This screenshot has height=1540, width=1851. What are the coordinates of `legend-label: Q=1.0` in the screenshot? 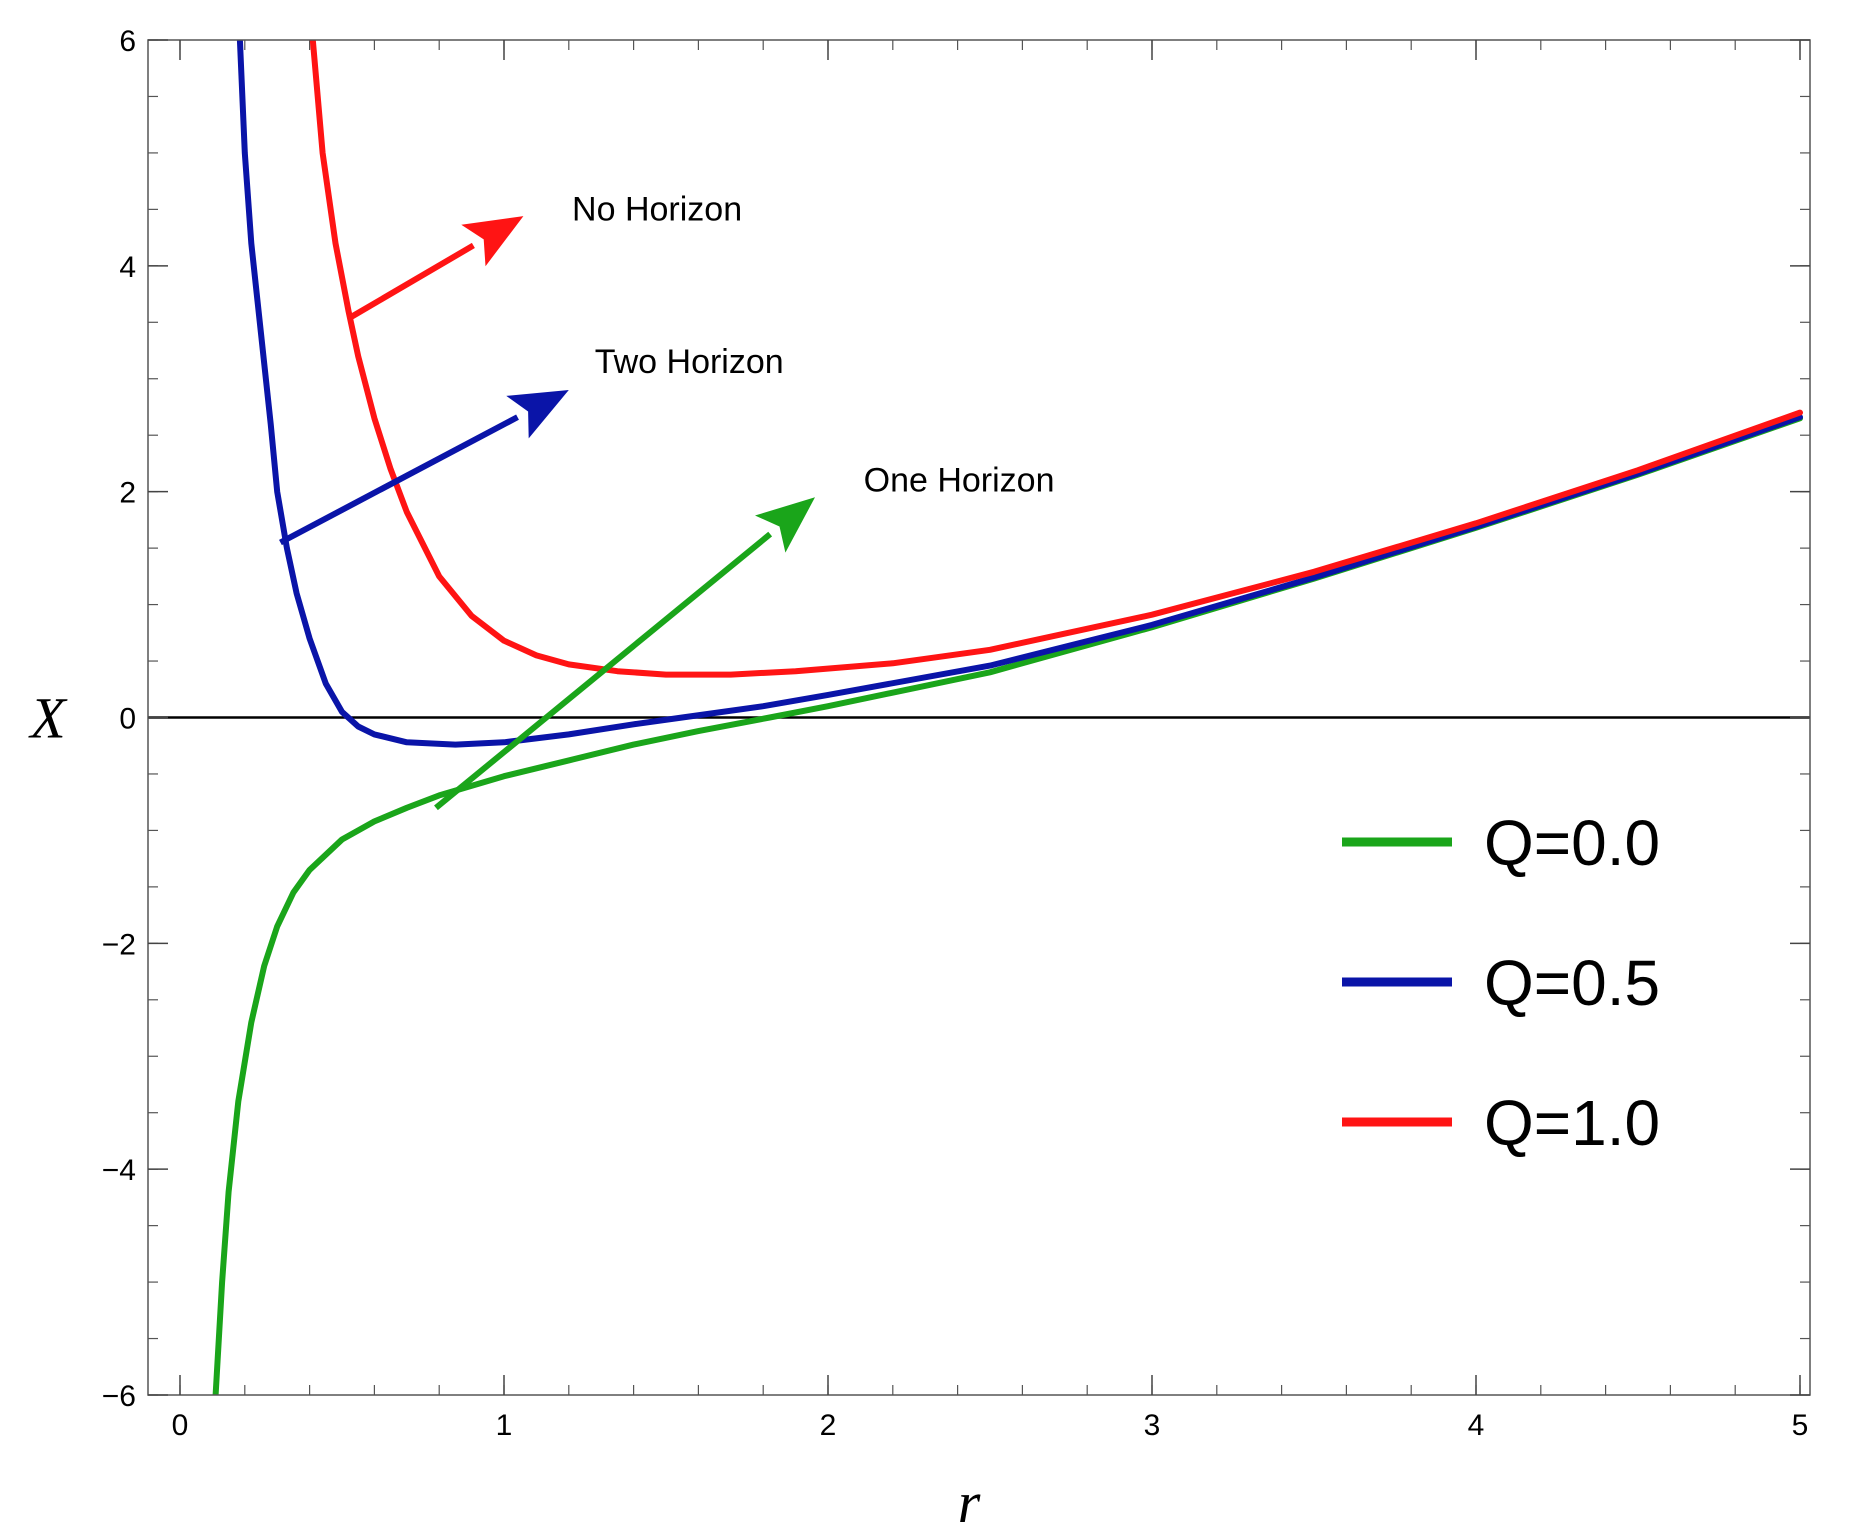 It's located at (1572, 1123).